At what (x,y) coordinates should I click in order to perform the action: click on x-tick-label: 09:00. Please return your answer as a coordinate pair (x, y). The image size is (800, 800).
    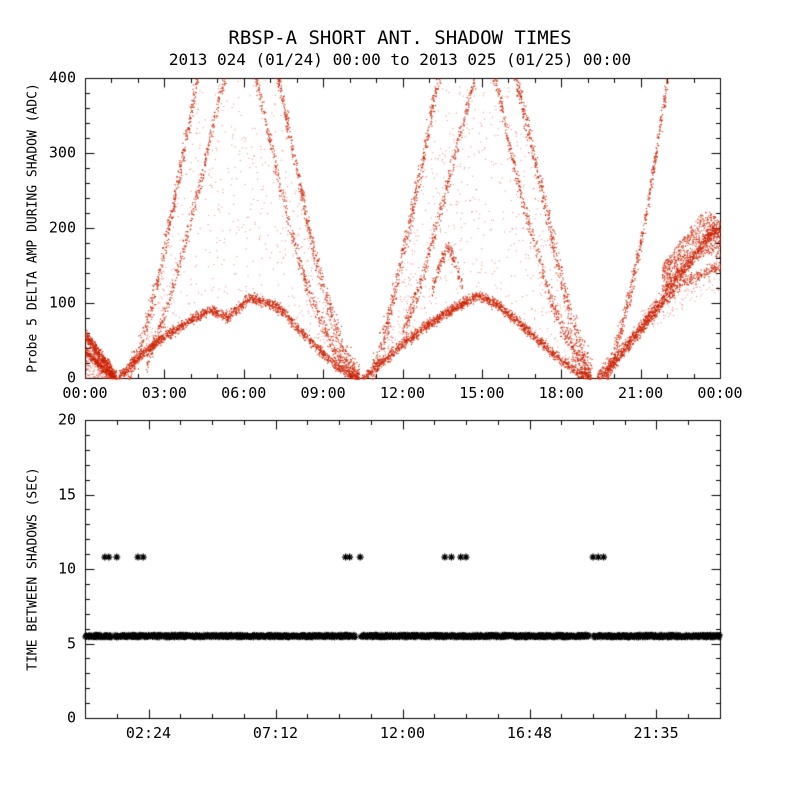
    Looking at the image, I should click on (323, 393).